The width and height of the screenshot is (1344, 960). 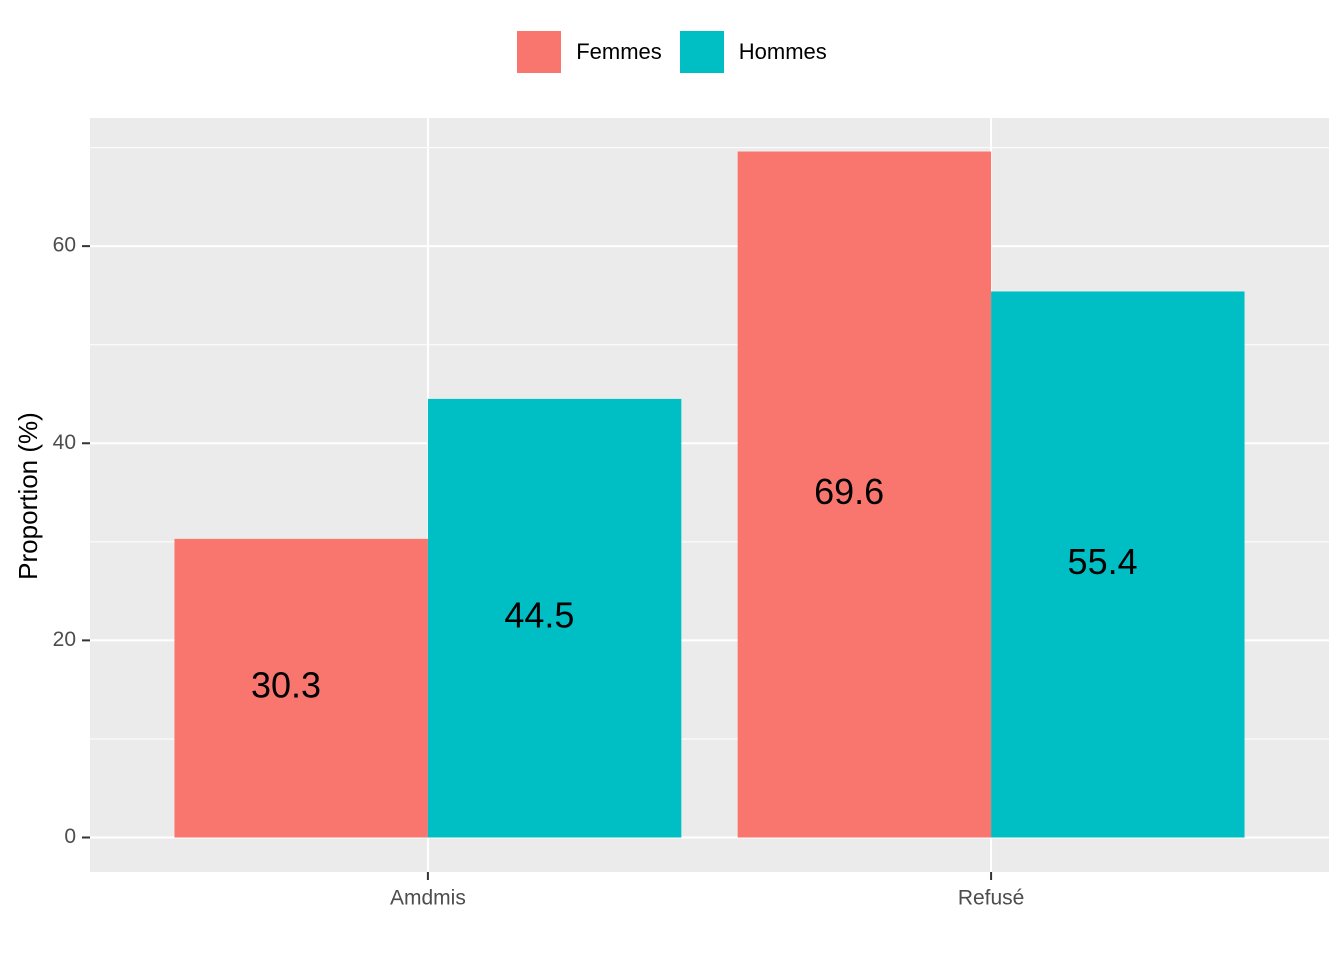 What do you see at coordinates (849, 491) in the screenshot?
I see `data-label: 69.6` at bounding box center [849, 491].